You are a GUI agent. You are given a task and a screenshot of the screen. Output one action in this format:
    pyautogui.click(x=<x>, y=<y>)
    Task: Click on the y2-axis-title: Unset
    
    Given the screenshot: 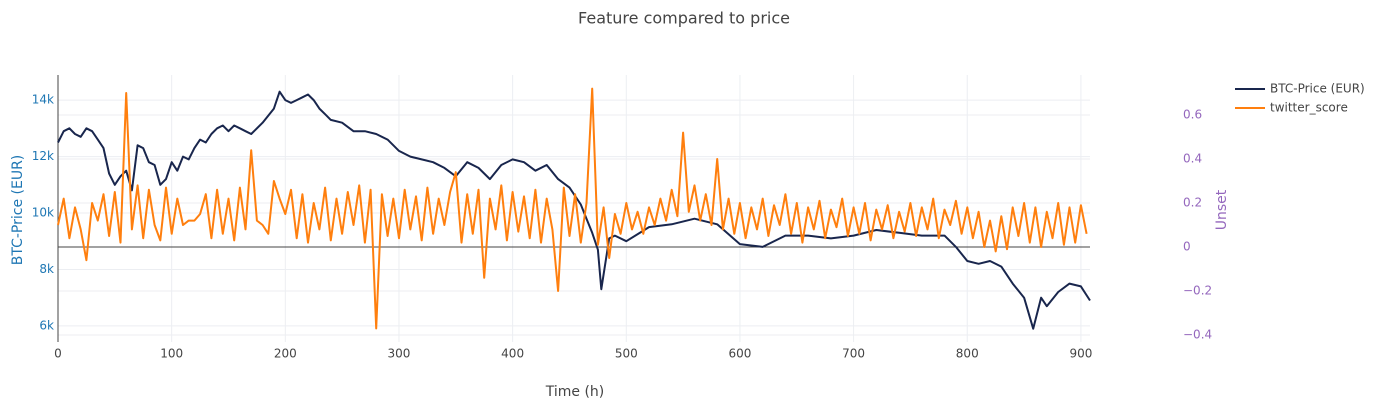 What is the action you would take?
    pyautogui.click(x=1222, y=209)
    